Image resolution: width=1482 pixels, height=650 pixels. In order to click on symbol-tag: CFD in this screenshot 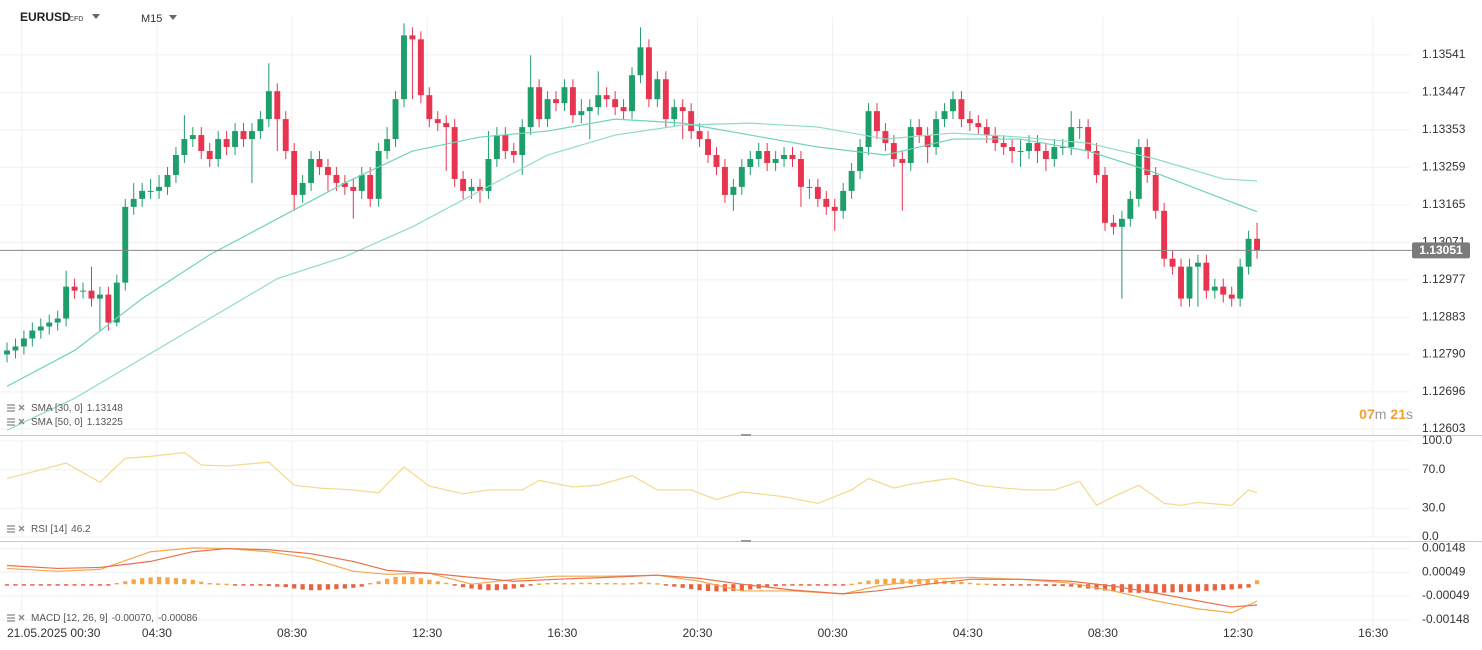, I will do `click(76, 19)`.